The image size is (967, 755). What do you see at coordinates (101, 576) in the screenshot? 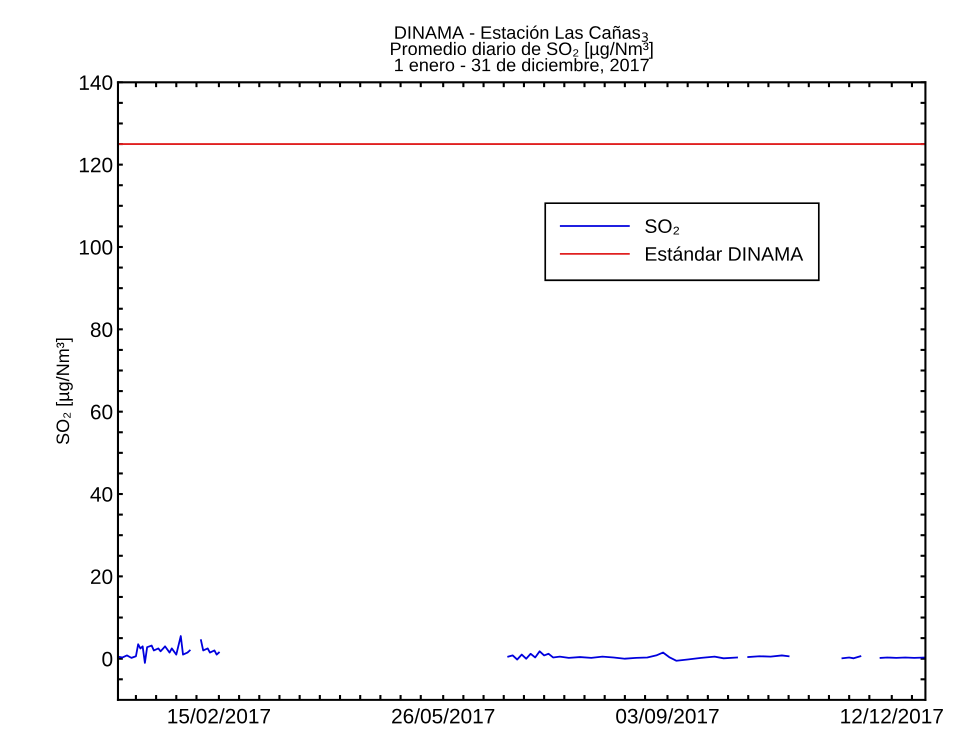
I see `y-tick-label: 20` at bounding box center [101, 576].